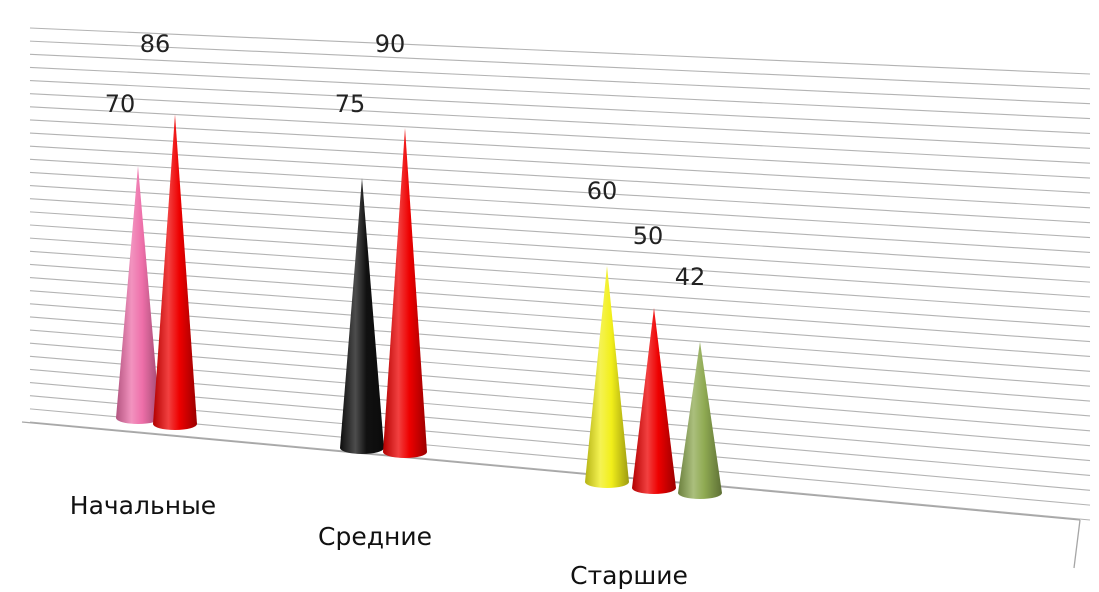 This screenshot has width=1099, height=592. I want to click on category-label: Старшие, so click(629, 575).